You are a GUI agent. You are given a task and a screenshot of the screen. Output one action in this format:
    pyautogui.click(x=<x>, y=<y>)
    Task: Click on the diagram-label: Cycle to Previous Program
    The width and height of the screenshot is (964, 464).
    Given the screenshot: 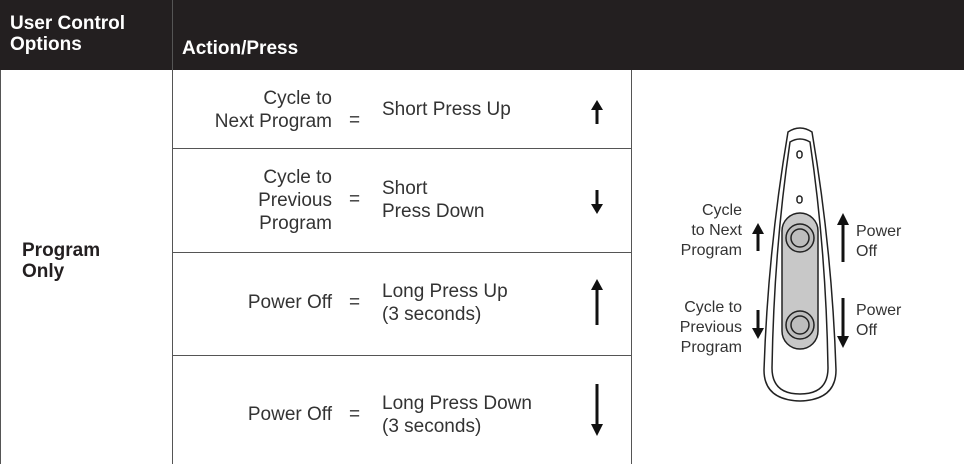 What is the action you would take?
    pyautogui.click(x=710, y=327)
    